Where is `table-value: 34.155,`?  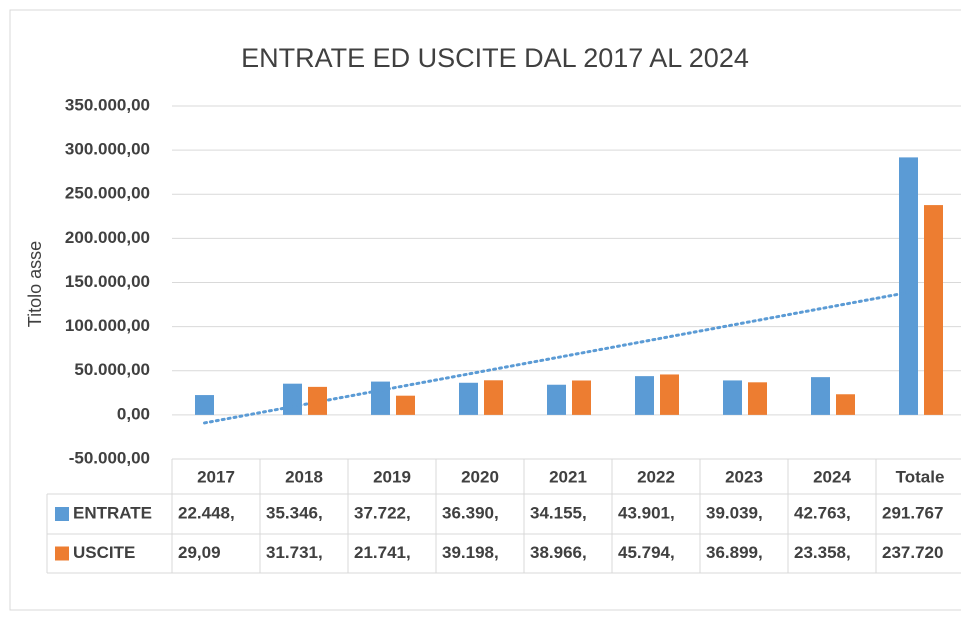 table-value: 34.155, is located at coordinates (558, 512).